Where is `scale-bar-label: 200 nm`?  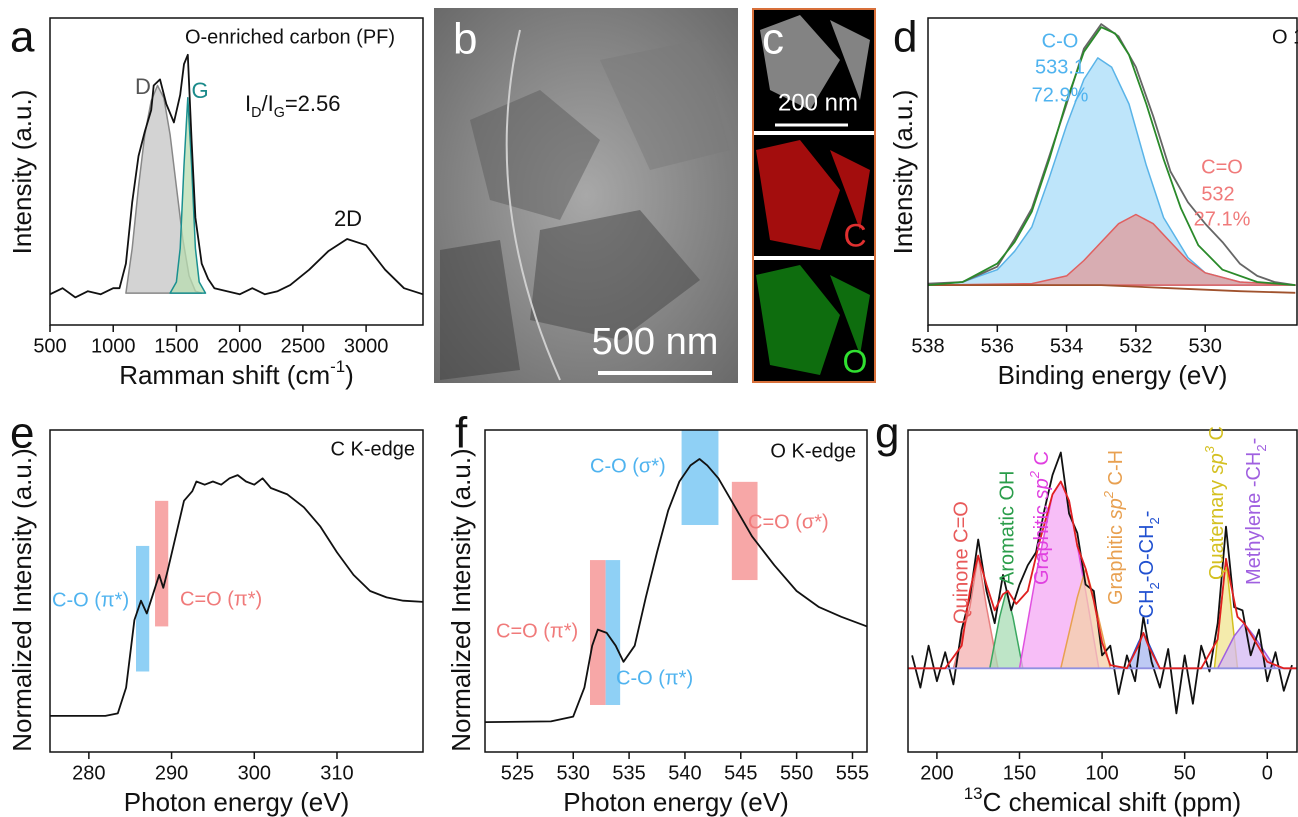 scale-bar-label: 200 nm is located at coordinates (818, 102).